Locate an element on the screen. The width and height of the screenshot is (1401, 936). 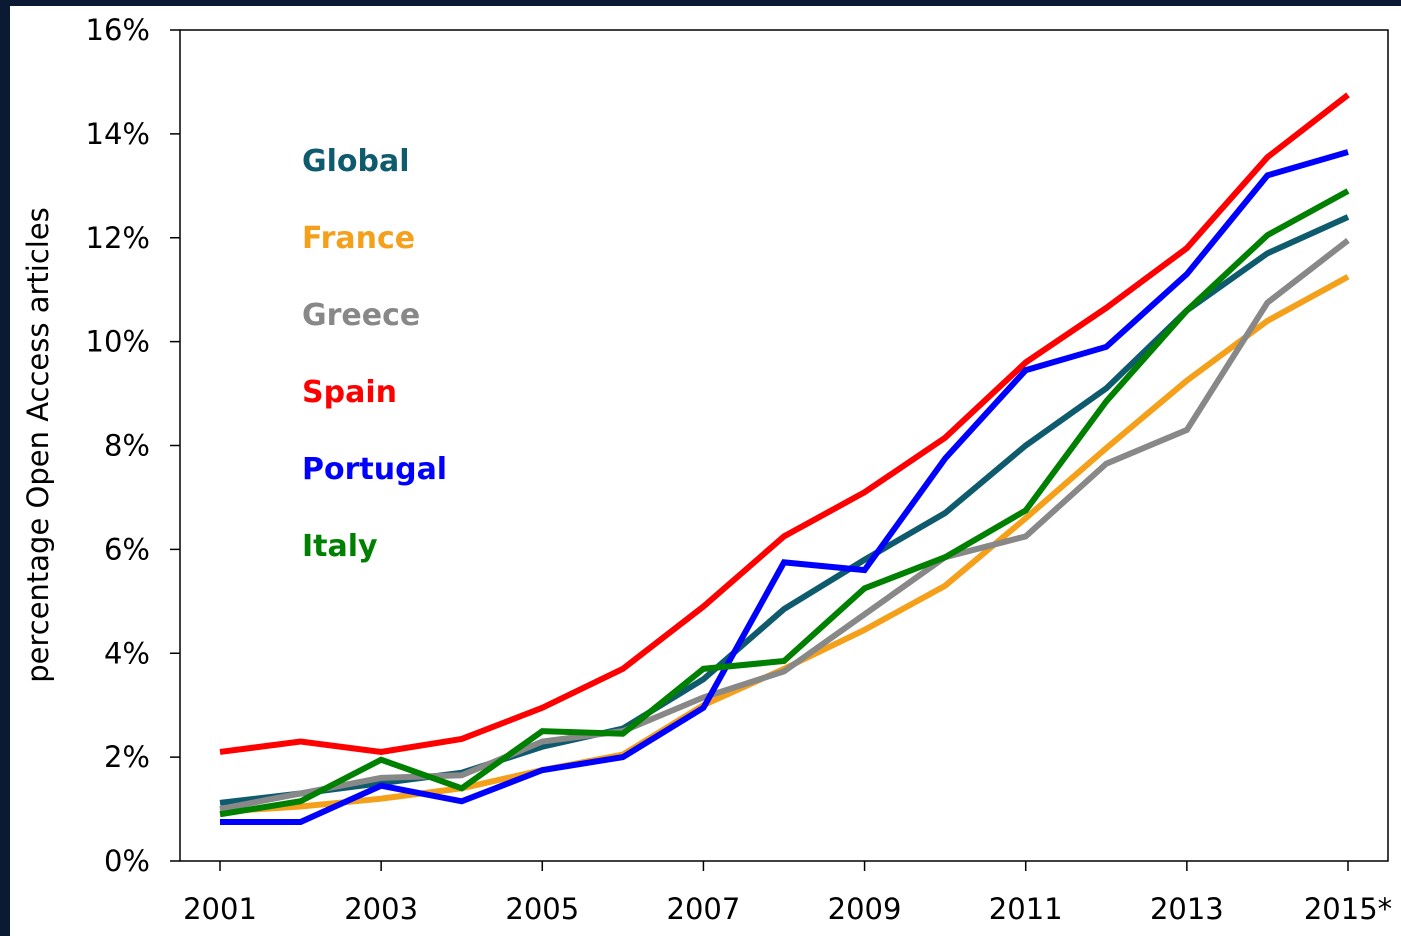
x-tick-label: 2007 is located at coordinates (704, 909).